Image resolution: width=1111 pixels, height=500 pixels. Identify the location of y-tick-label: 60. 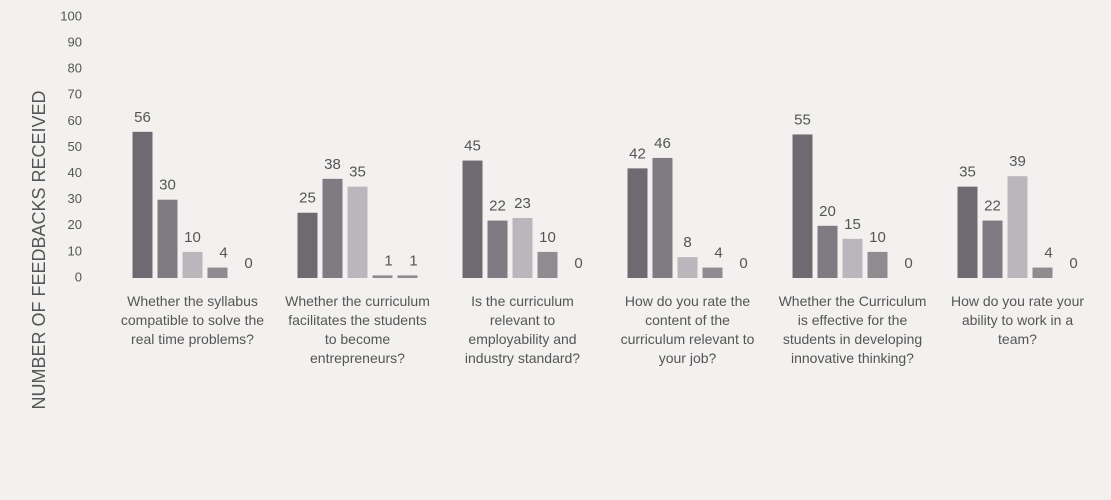
(75, 120).